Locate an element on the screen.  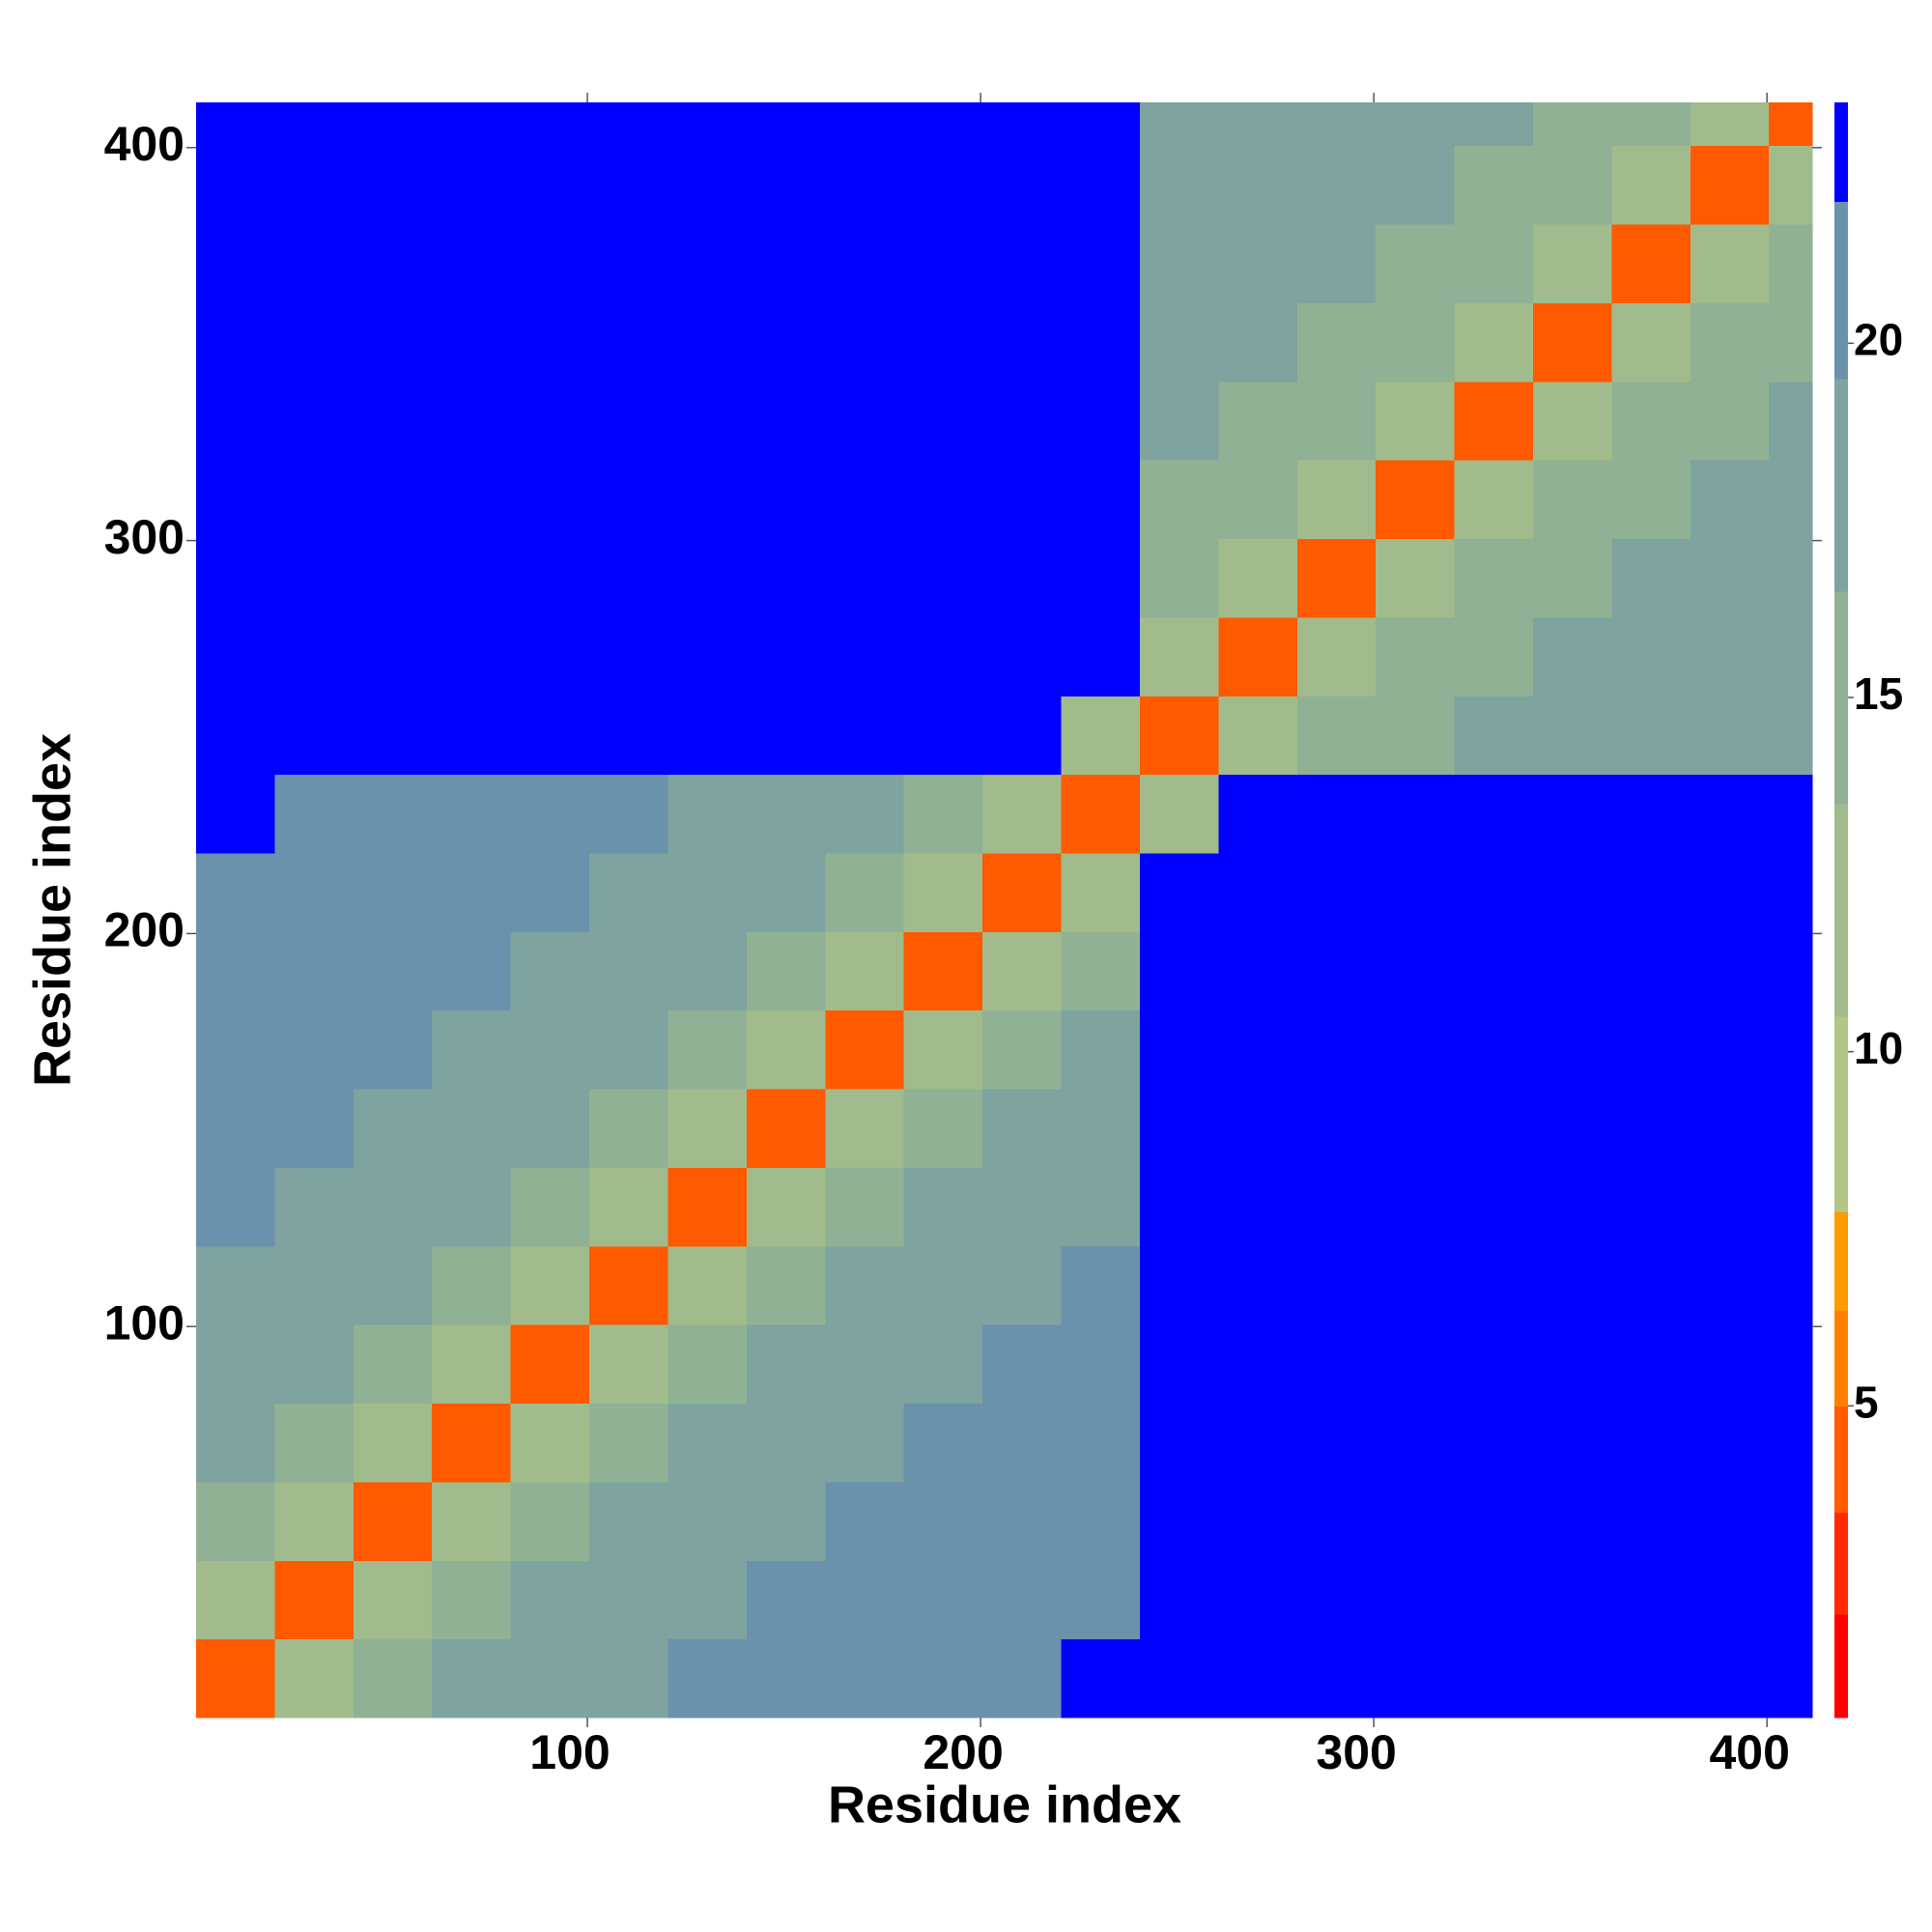
y-tick-label: 100 is located at coordinates (144, 1322).